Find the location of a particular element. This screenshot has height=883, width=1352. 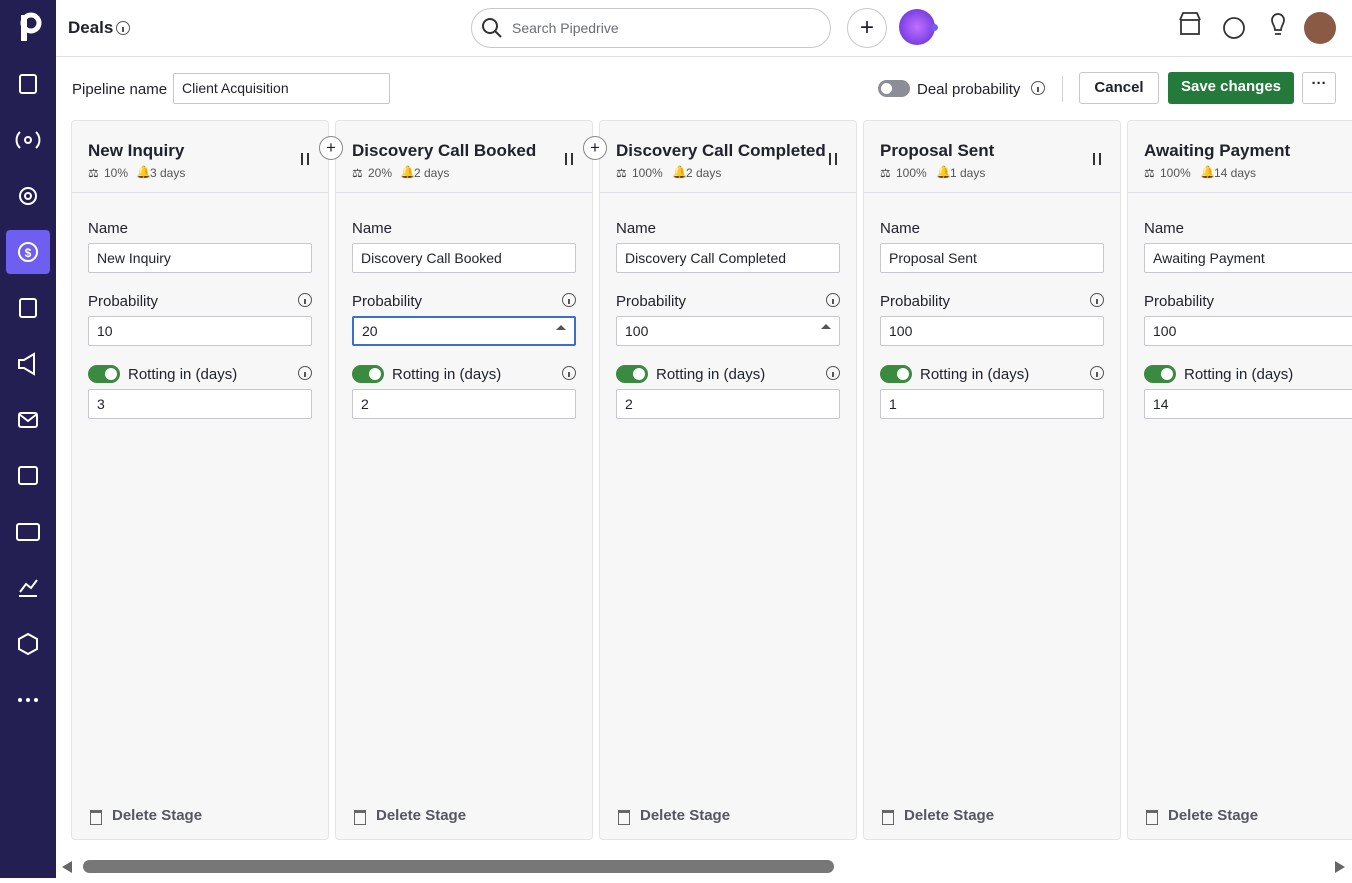

probability-input: 20 is located at coordinates (464, 331).